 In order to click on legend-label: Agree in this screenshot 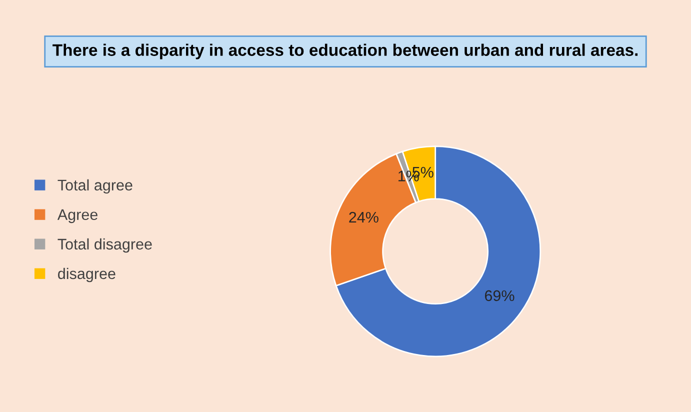, I will do `click(77, 216)`.